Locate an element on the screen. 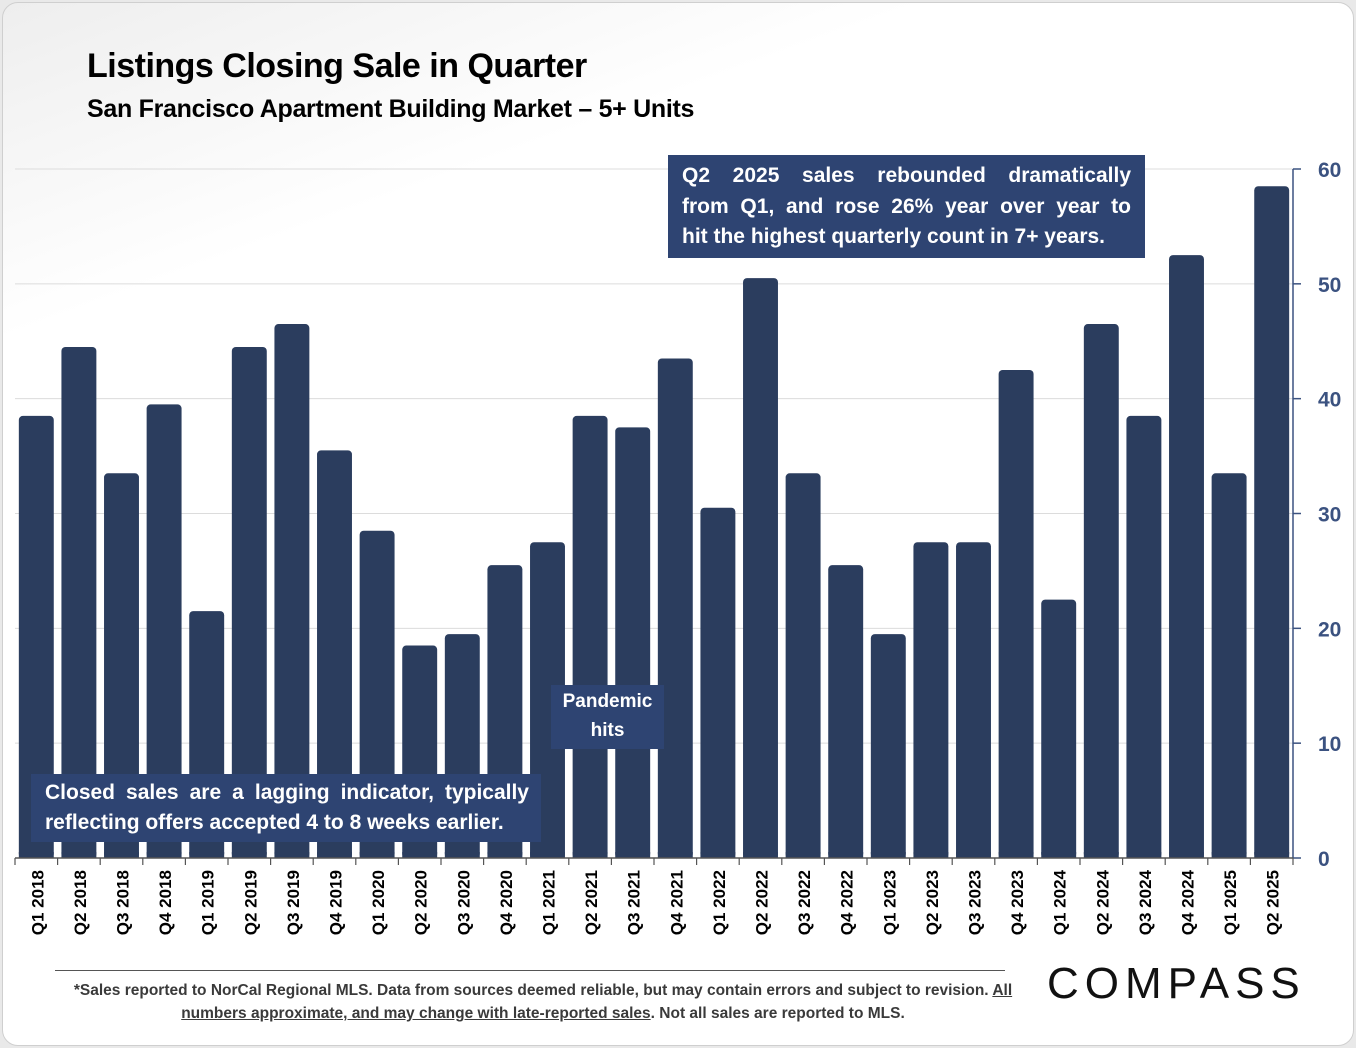 Image resolution: width=1356 pixels, height=1048 pixels. x-tick-label: Q2 2025 is located at coordinates (1273, 902).